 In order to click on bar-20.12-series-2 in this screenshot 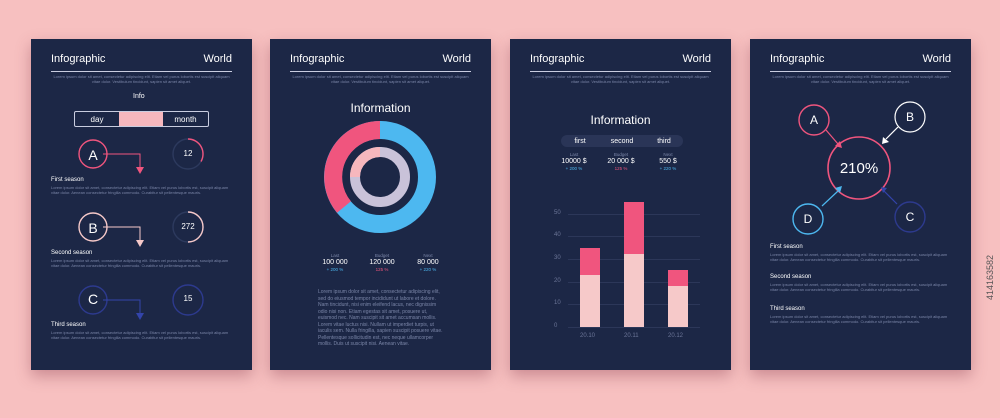, I will do `click(678, 278)`.